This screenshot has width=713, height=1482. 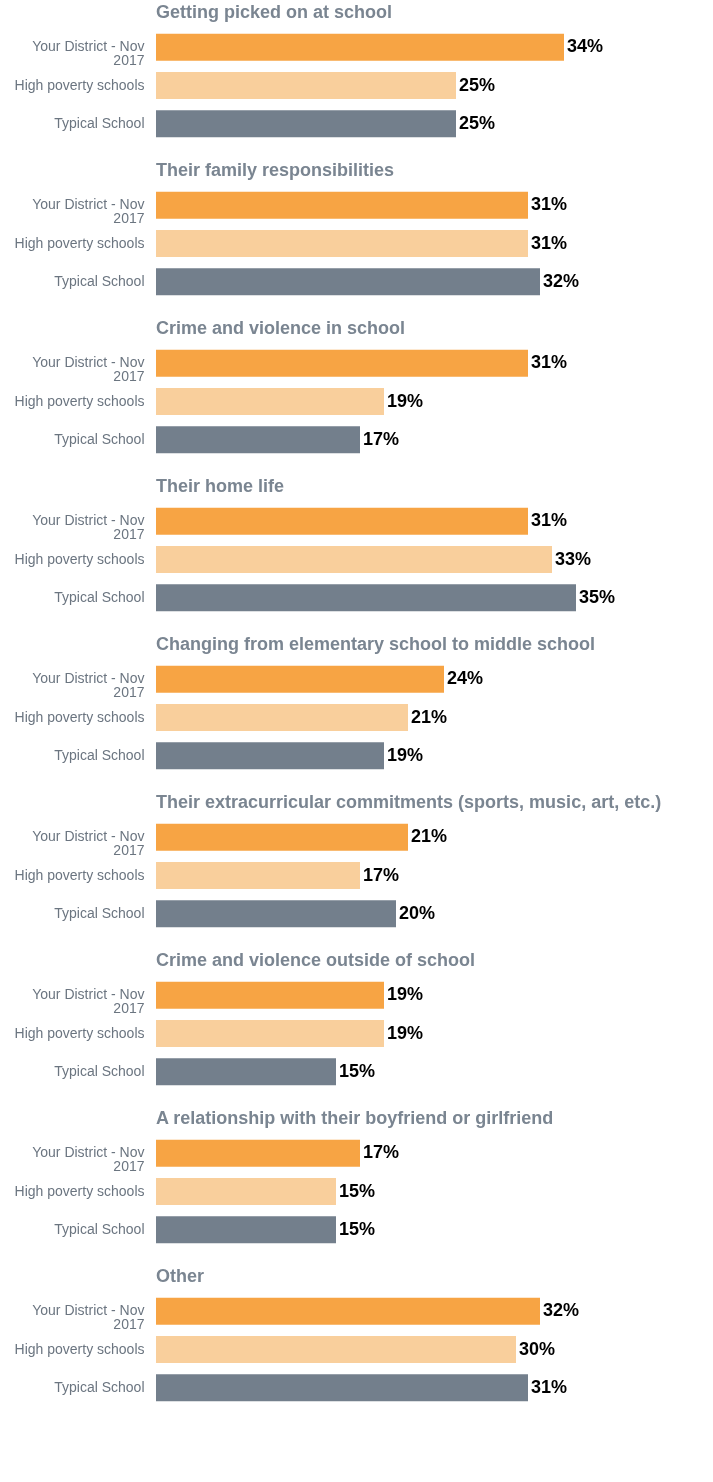 I want to click on data-label: 20%, so click(x=417, y=912).